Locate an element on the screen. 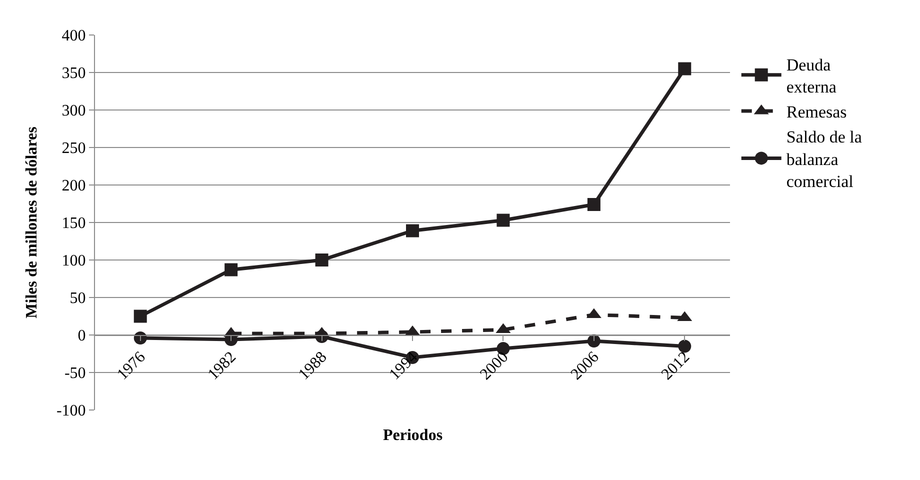 This screenshot has height=480, width=920. y-tick-label: 50 is located at coordinates (78, 299).